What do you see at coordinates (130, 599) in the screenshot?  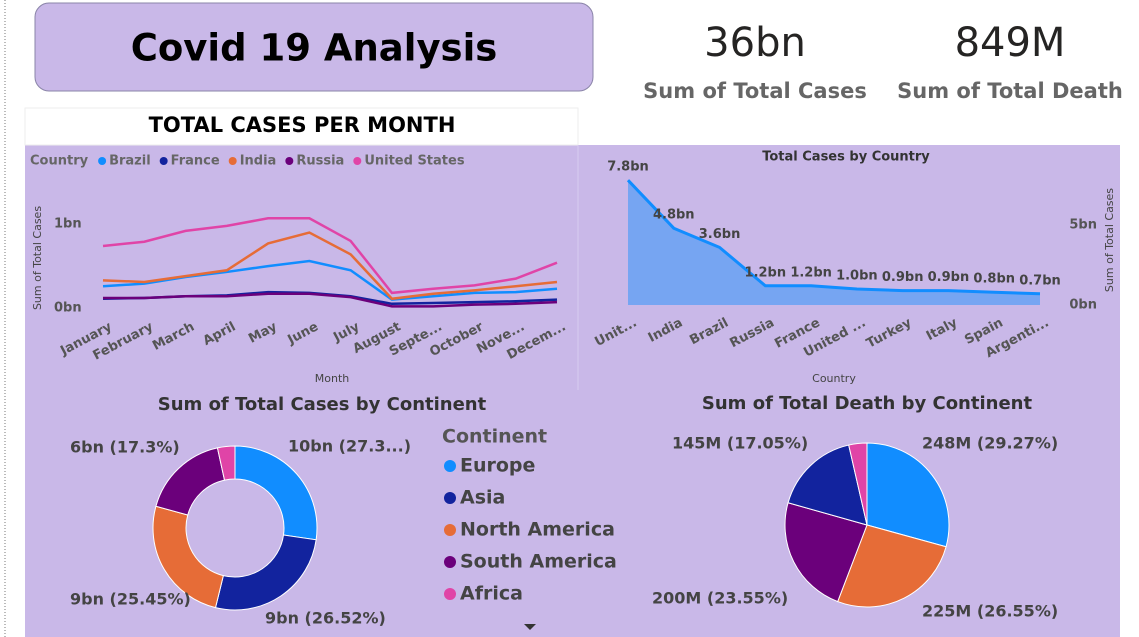 I see `data-label: 9bn (25.45%)` at bounding box center [130, 599].